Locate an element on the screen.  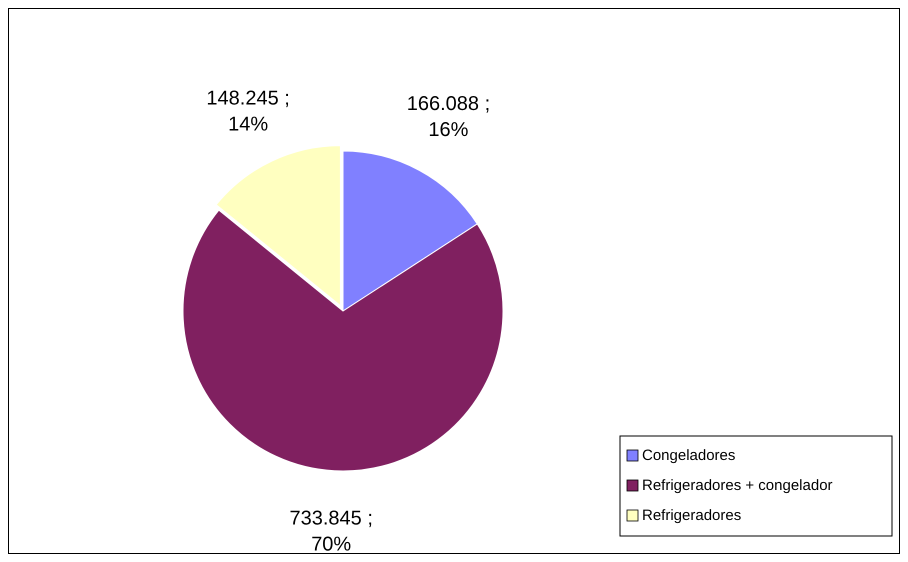
data-label: 148.245 ; 14% is located at coordinates (248, 112).